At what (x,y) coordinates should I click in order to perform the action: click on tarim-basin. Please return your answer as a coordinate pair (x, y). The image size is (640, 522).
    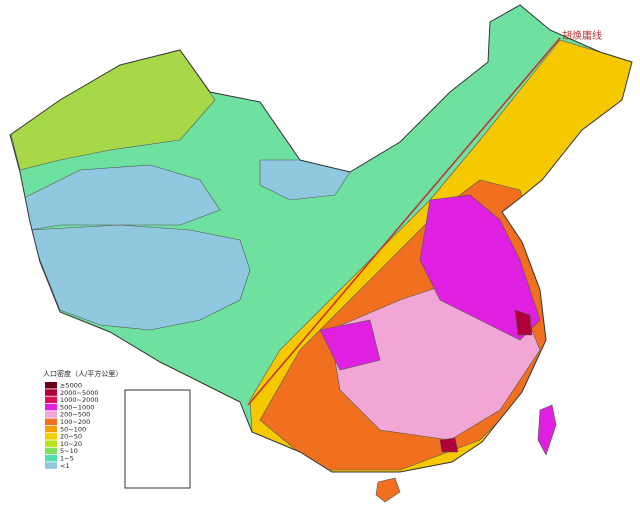
    Looking at the image, I should click on (120, 197).